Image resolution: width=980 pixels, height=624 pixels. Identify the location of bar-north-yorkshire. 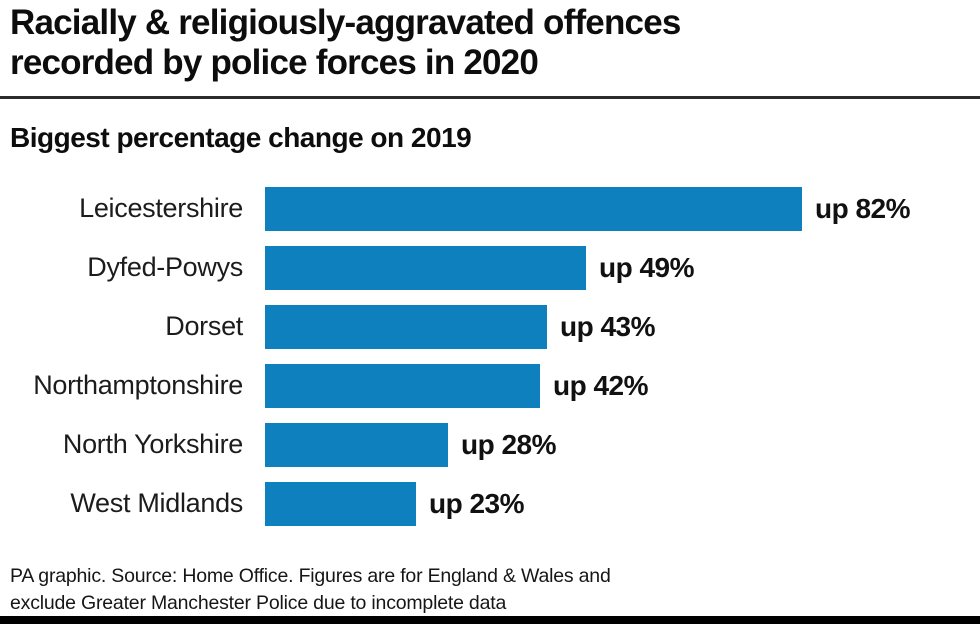
(356, 444).